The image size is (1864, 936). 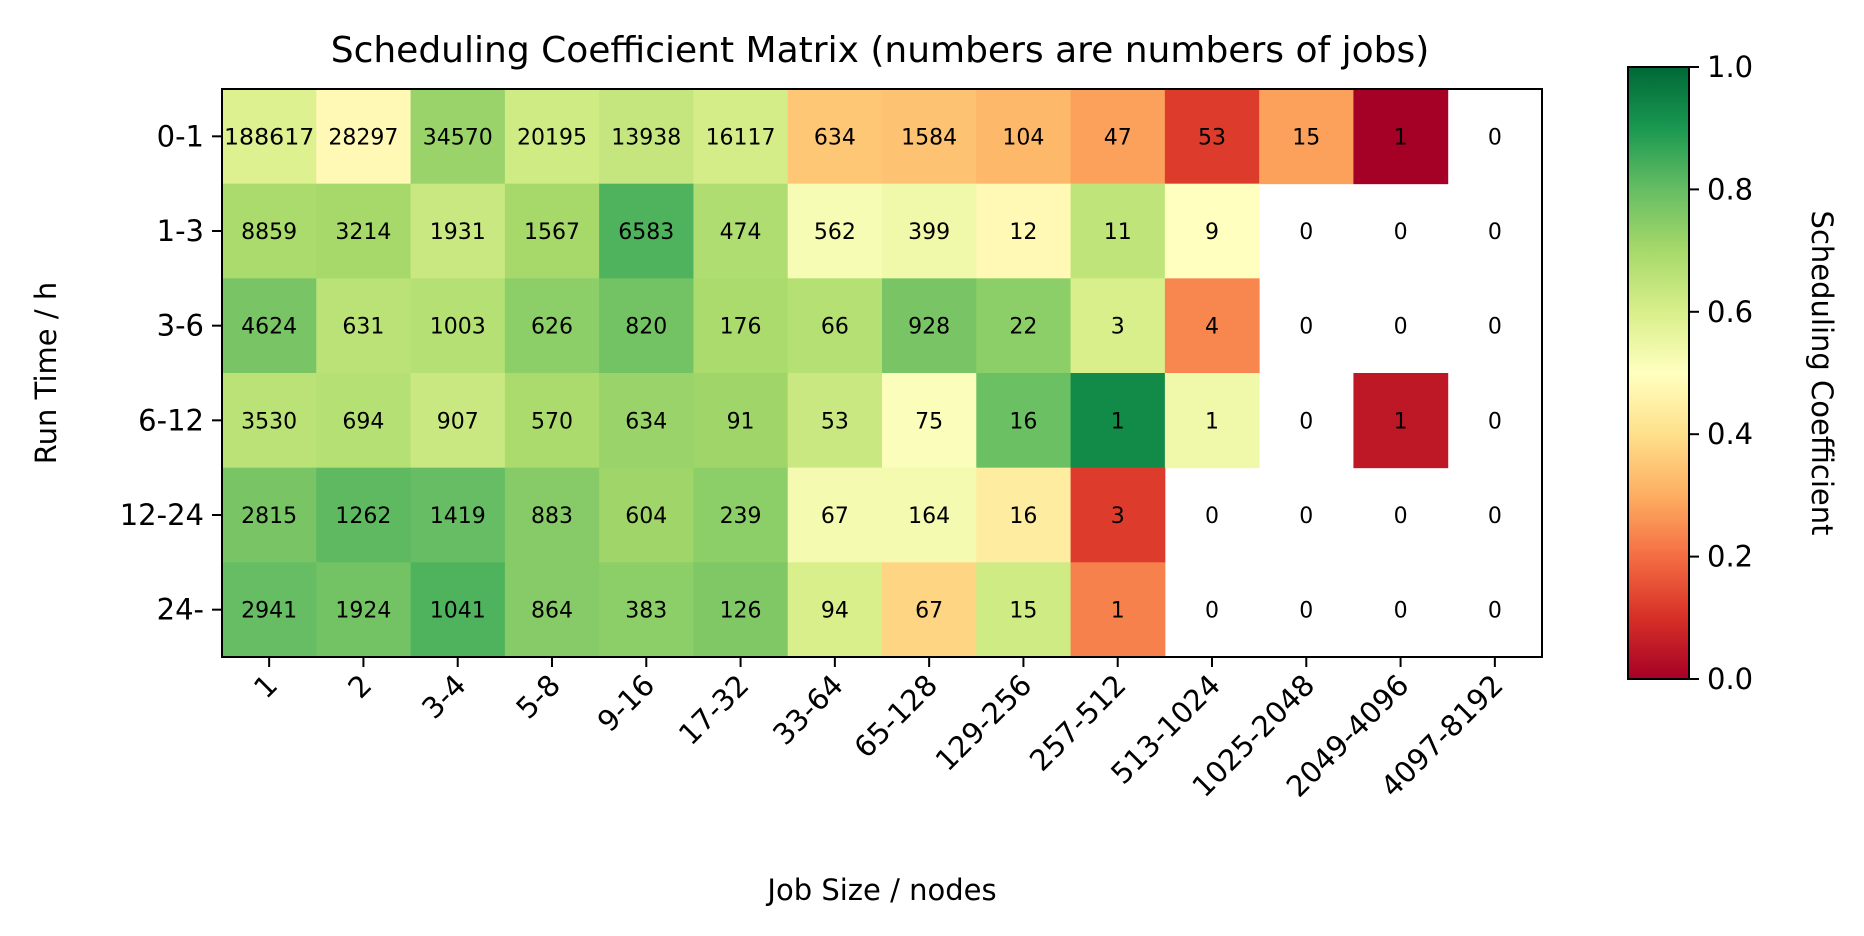 I want to click on cell-count-label: 91, so click(x=741, y=421).